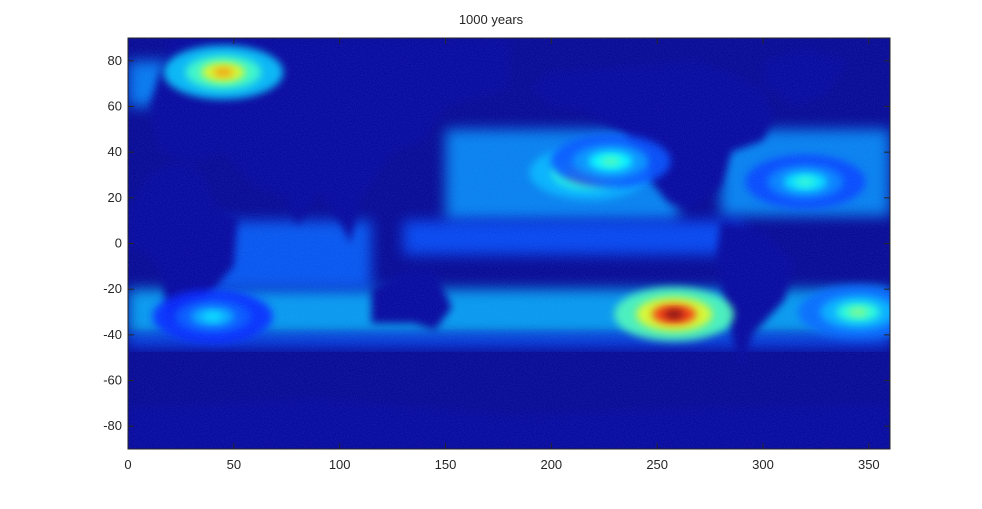 The height and width of the screenshot is (509, 982). Describe the element at coordinates (551, 464) in the screenshot. I see `x-tick-label: 200` at that location.